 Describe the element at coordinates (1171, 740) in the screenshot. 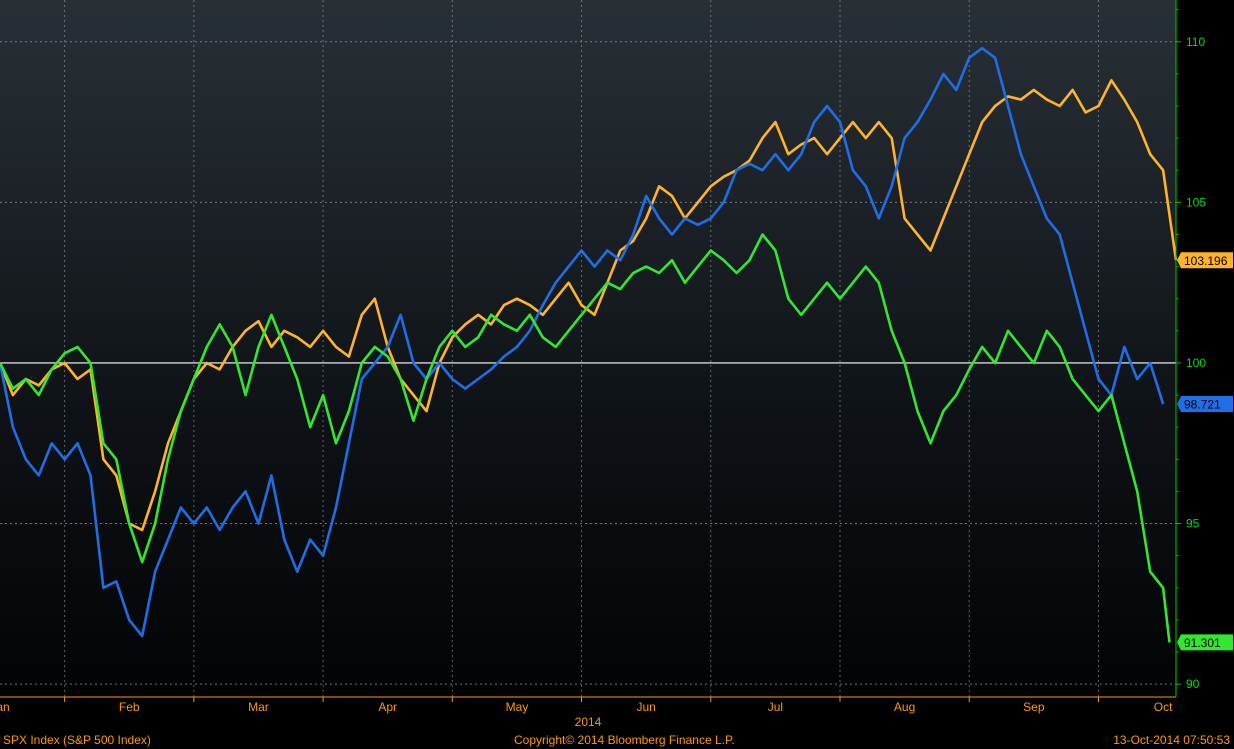

I see `footer-timestamp: 13-Oct-2014 07:50:53` at that location.